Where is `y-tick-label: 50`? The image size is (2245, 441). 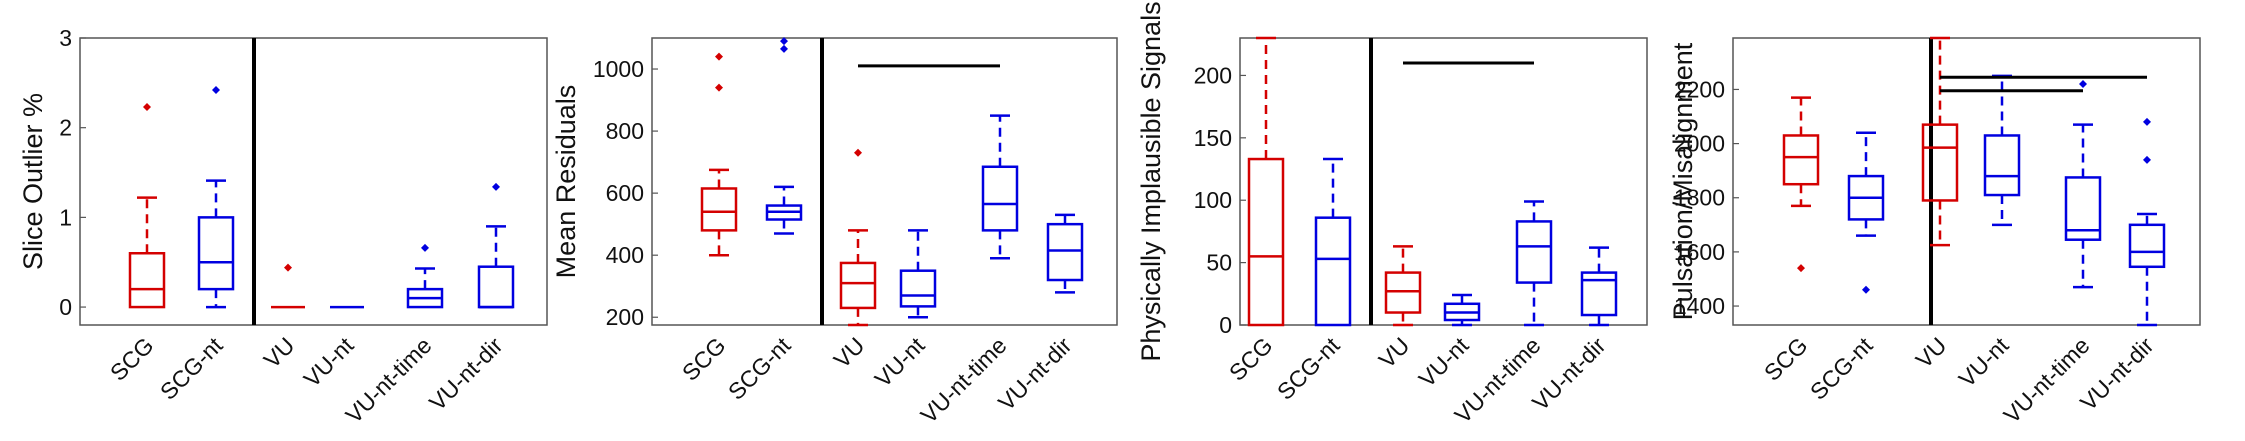 y-tick-label: 50 is located at coordinates (1219, 263).